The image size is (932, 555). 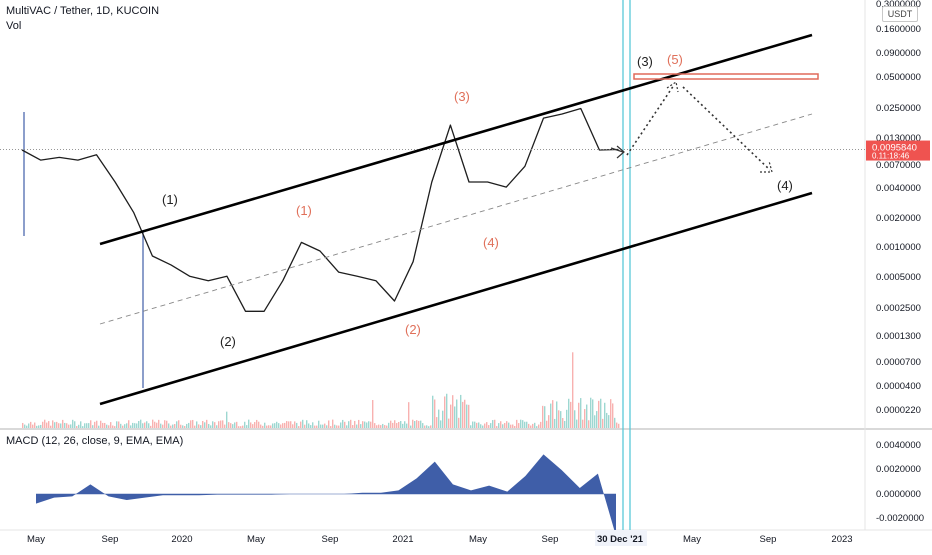 What do you see at coordinates (894, 148) in the screenshot?
I see `current-price-value: 0.0095840` at bounding box center [894, 148].